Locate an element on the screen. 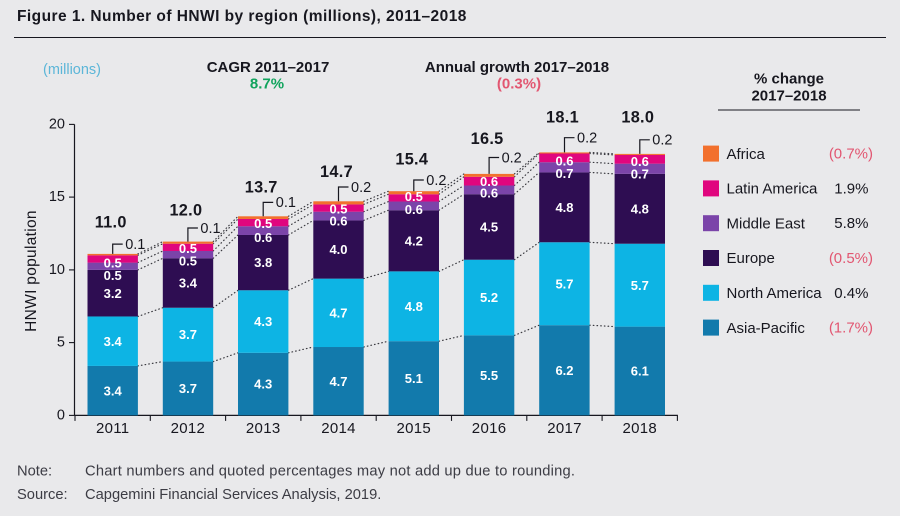  svg-text: 16.5 is located at coordinates (487, 139).